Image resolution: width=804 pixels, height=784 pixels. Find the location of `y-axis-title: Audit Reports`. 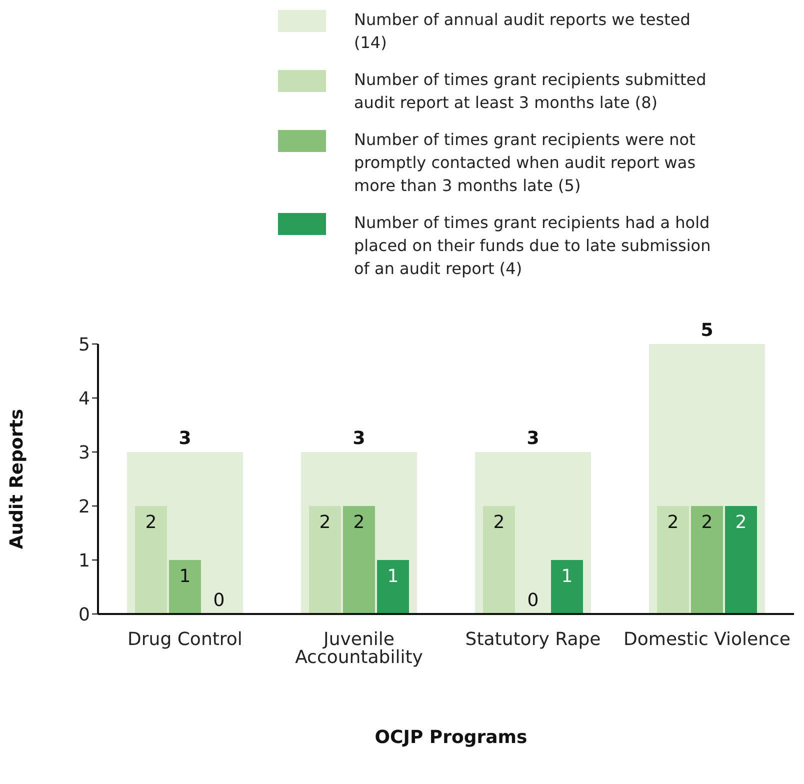

y-axis-title: Audit Reports is located at coordinates (17, 479).